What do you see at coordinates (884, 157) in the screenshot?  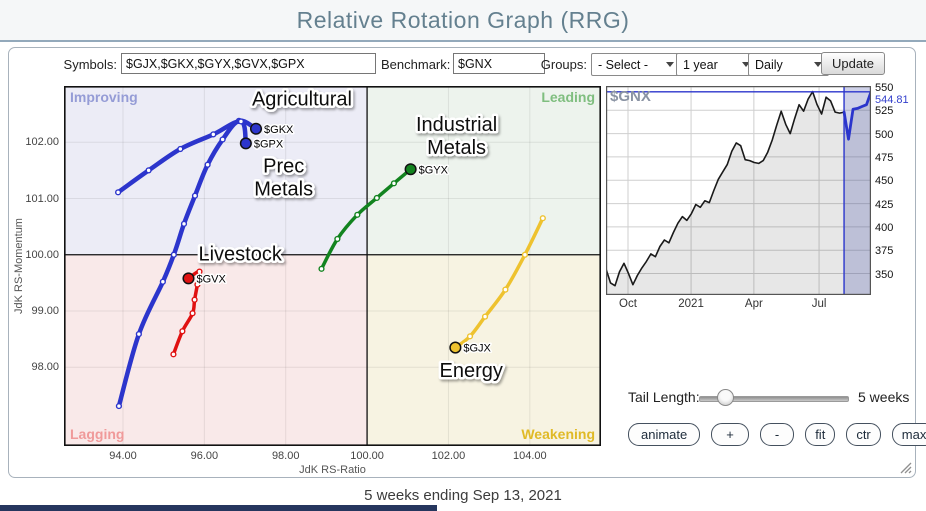 I see `benchmark-y-tick-label: 475` at bounding box center [884, 157].